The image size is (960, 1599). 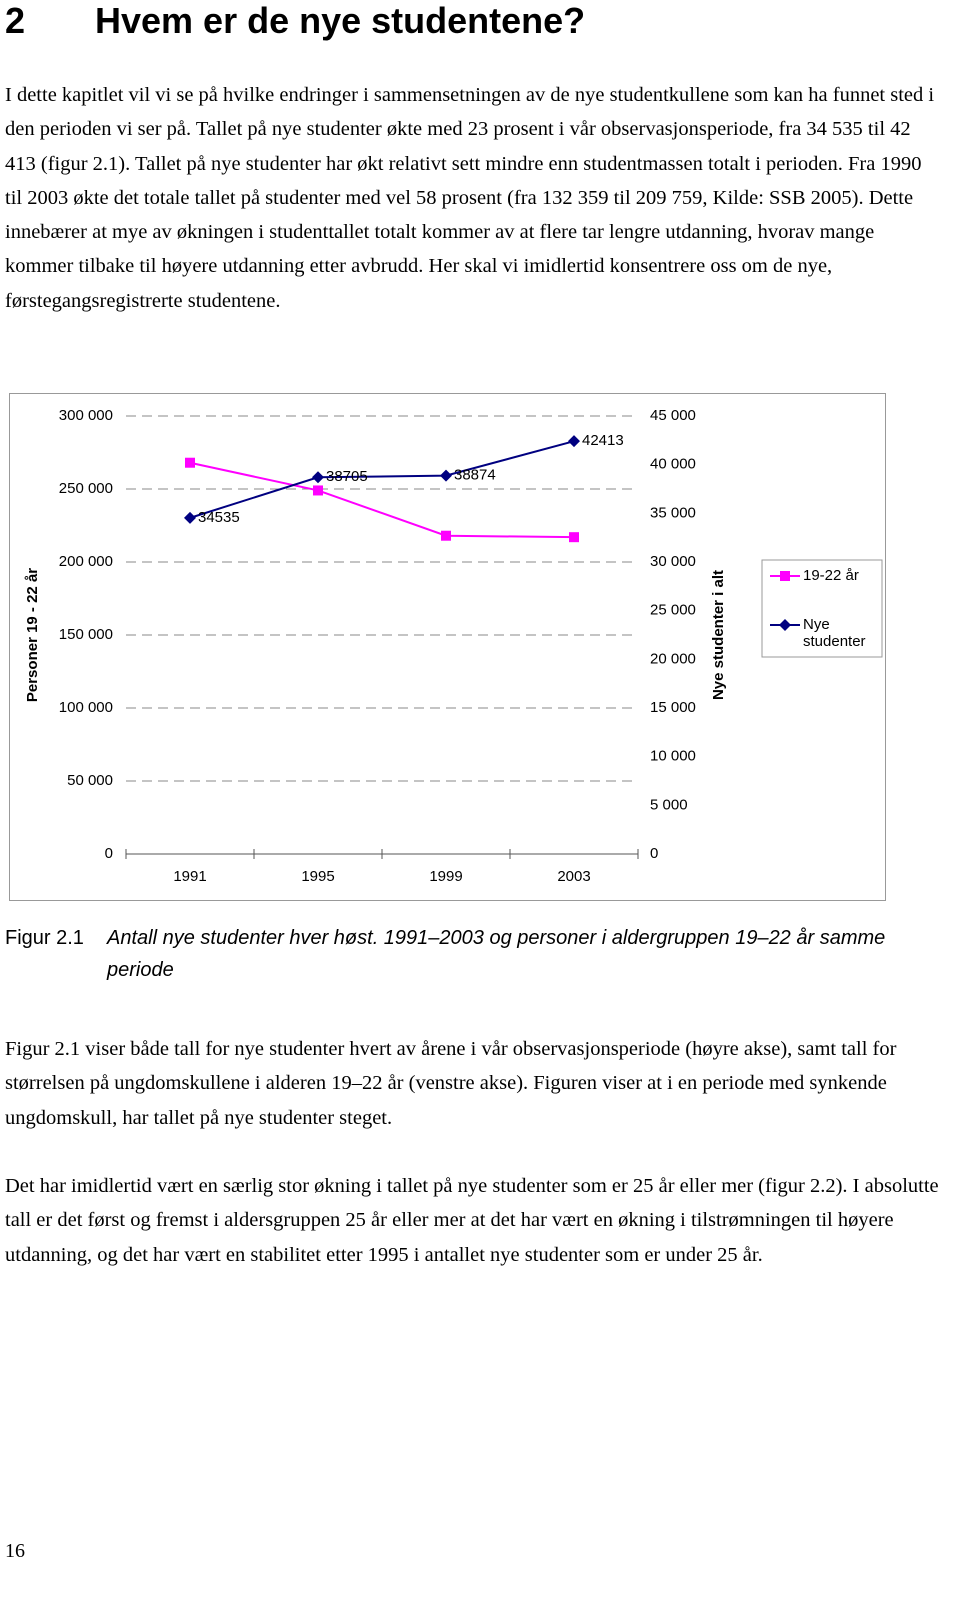 I want to click on x-tick-label: 1999, so click(x=445, y=876).